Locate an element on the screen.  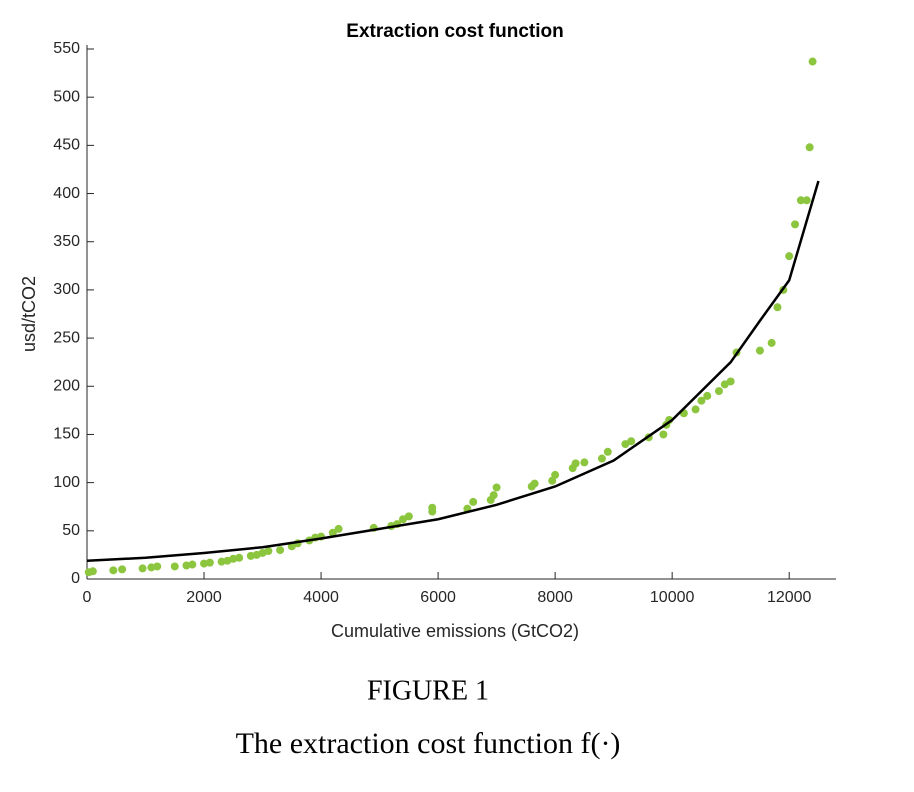
x-tick-label: 6000 is located at coordinates (438, 597).